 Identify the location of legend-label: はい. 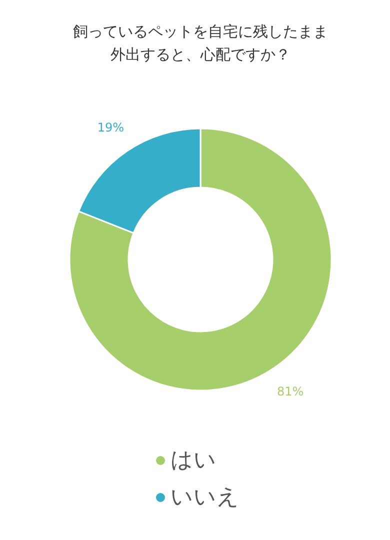
(193, 460).